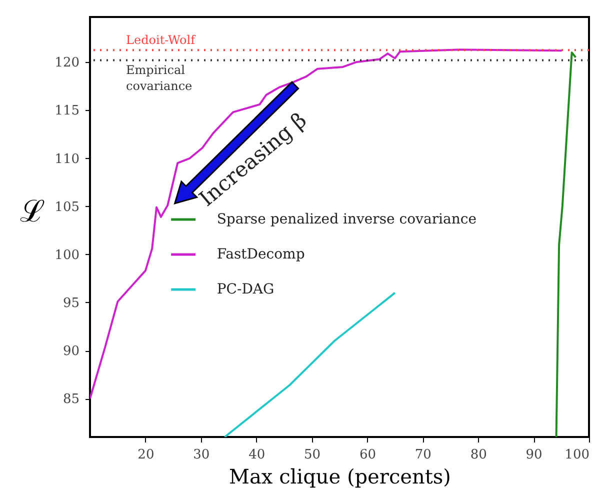 Image resolution: width=602 pixels, height=493 pixels. What do you see at coordinates (478, 455) in the screenshot?
I see `x-tick-label: 80` at bounding box center [478, 455].